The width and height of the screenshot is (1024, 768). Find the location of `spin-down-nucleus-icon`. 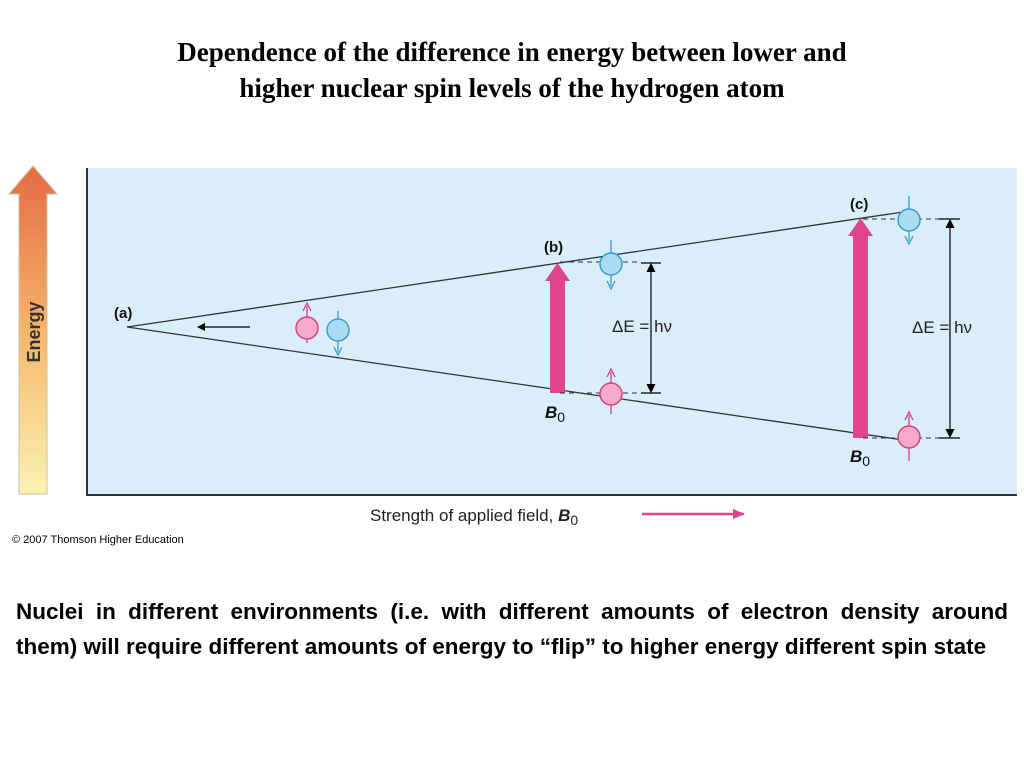

spin-down-nucleus-icon is located at coordinates (338, 334).